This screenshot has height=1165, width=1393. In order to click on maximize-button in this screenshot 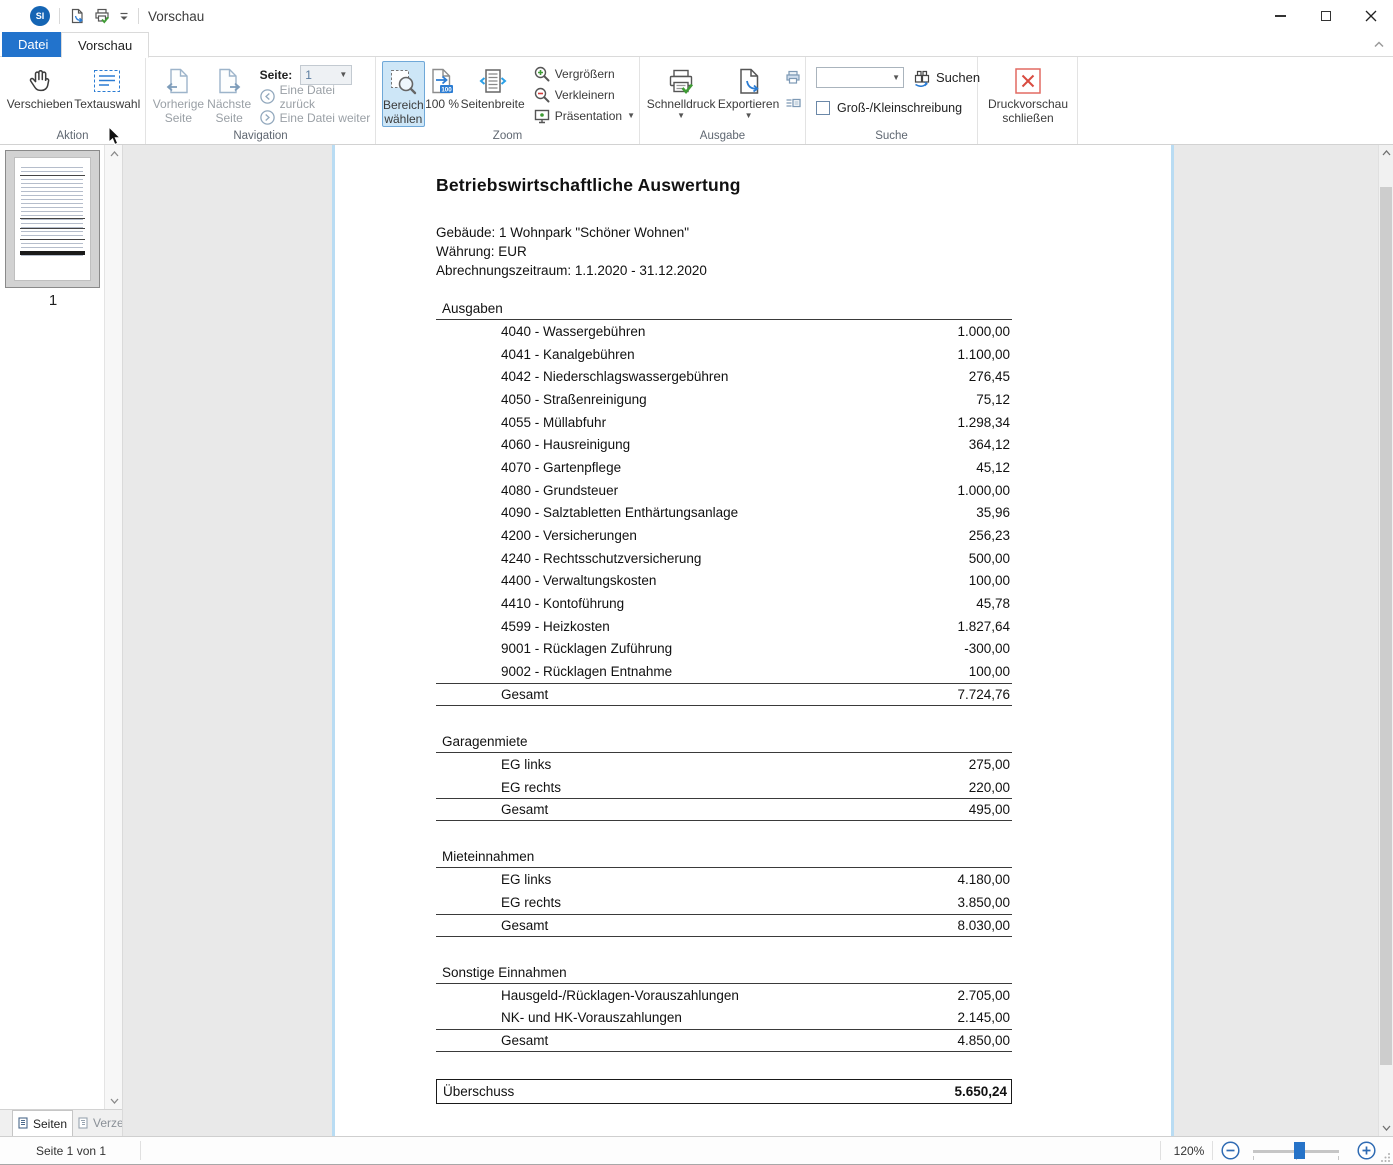, I will do `click(1325, 16)`.